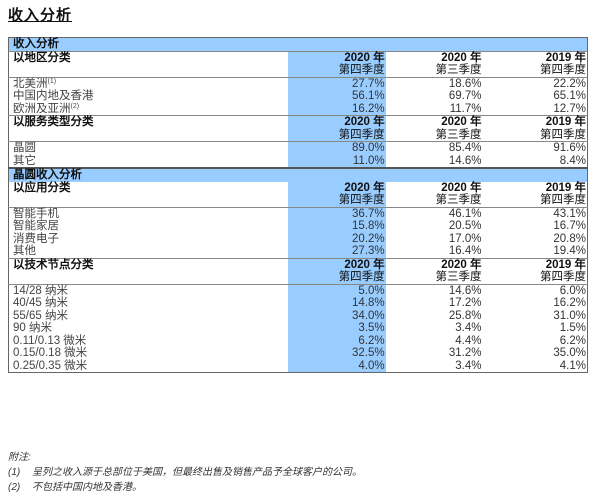 The width and height of the screenshot is (600, 500). I want to click on cell-value: 3.4%, so click(468, 365).